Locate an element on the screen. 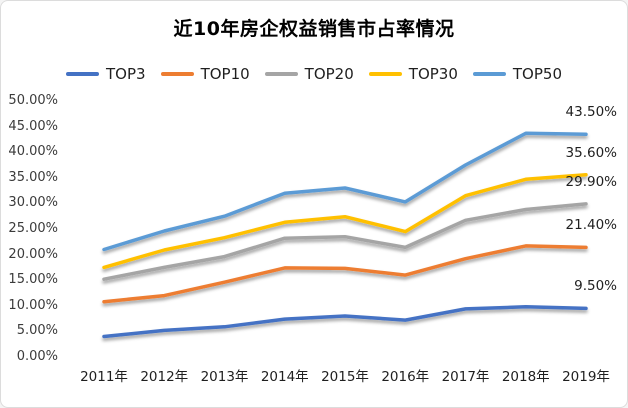 The image size is (628, 408). data-label-top50: 43.50% is located at coordinates (591, 112).